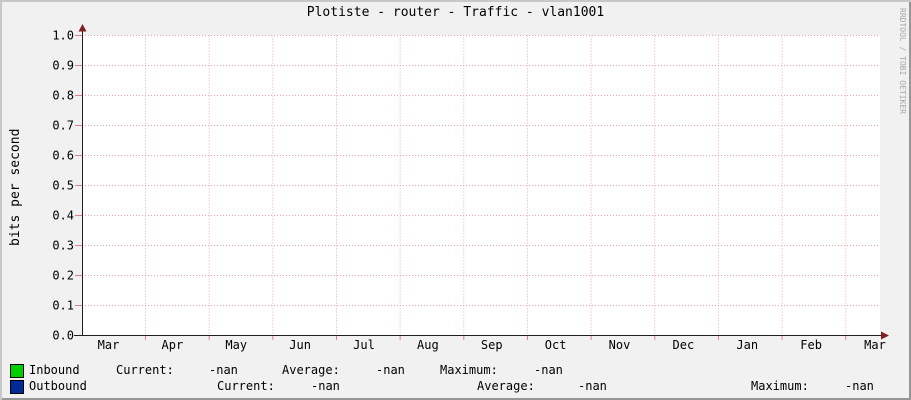 This screenshot has height=400, width=911. I want to click on x-tick-label: Dec, so click(684, 345).